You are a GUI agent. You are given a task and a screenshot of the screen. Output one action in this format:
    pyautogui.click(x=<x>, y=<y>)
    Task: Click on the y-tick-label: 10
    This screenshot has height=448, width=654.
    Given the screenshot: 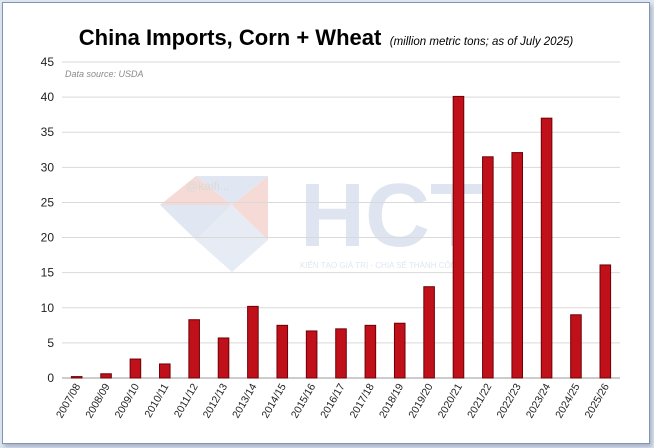 What is the action you would take?
    pyautogui.click(x=48, y=308)
    